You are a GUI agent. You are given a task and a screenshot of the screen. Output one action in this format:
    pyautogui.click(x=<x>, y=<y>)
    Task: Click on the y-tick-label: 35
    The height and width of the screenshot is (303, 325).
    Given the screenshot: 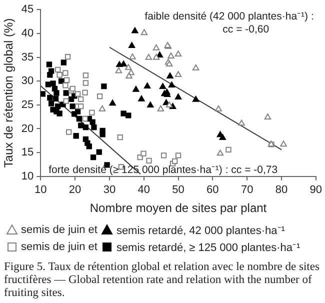 What is the action you would take?
    pyautogui.click(x=27, y=57)
    